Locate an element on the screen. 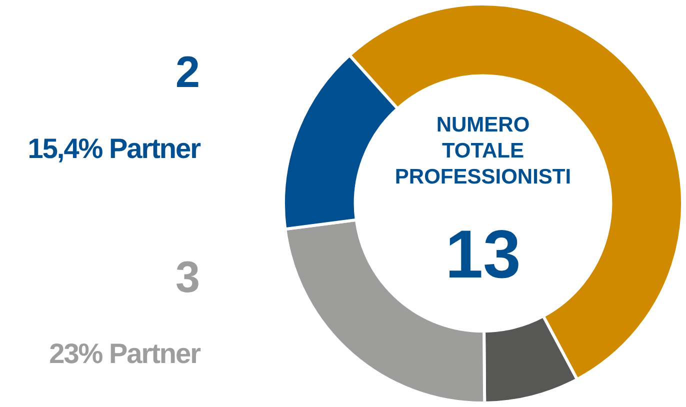 This screenshot has width=686, height=407. data-label: 2 is located at coordinates (188, 73).